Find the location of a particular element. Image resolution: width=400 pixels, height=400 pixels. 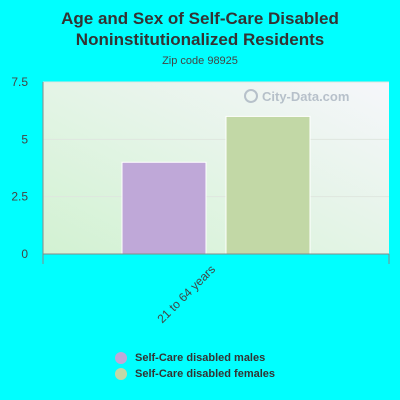

watermark-logo-icon is located at coordinates (251, 96).